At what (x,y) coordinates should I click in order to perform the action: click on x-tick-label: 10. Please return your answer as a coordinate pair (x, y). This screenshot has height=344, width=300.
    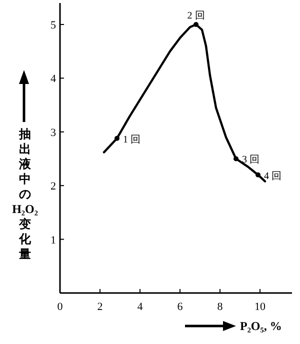
    Looking at the image, I should click on (260, 307).